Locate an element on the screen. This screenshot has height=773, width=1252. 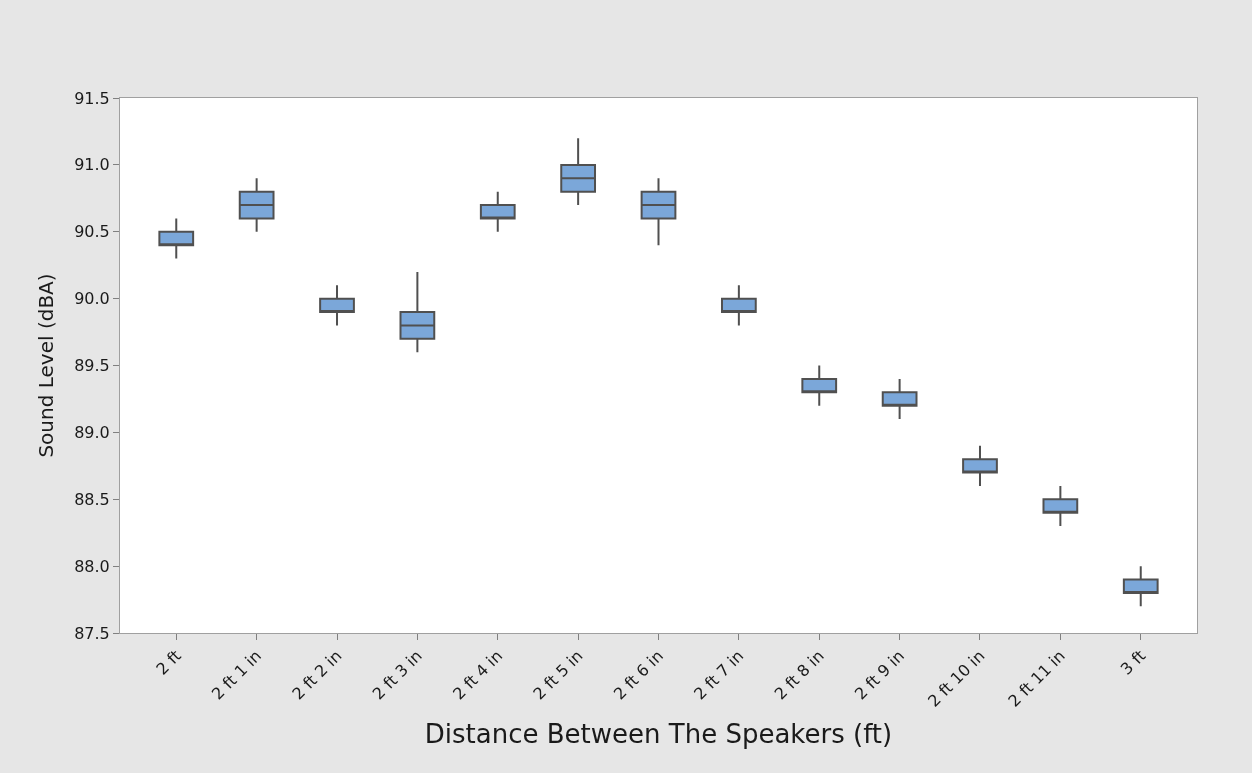
x-tick-label: 2 ft 3 in is located at coordinates (397, 675).